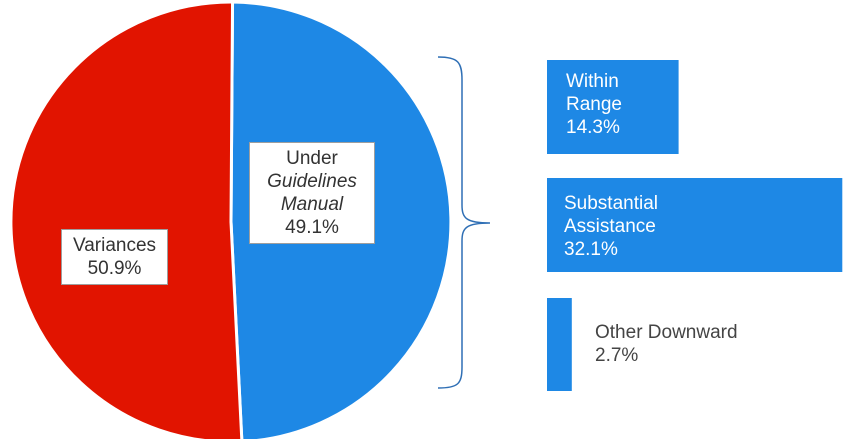 This screenshot has width=845, height=439. Describe the element at coordinates (617, 355) in the screenshot. I see `bar-label-other-pct: 2.7%` at that location.